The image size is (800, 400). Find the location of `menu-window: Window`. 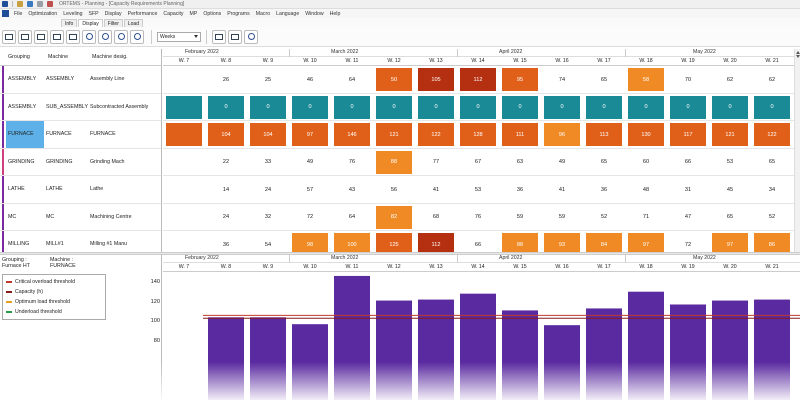

menu-window: Window is located at coordinates (314, 13).